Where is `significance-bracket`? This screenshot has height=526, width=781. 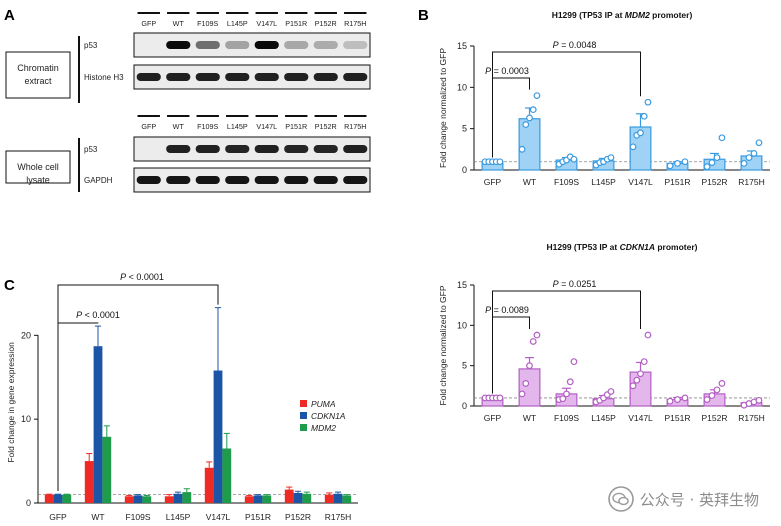
significance-bracket is located at coordinates (138, 387).